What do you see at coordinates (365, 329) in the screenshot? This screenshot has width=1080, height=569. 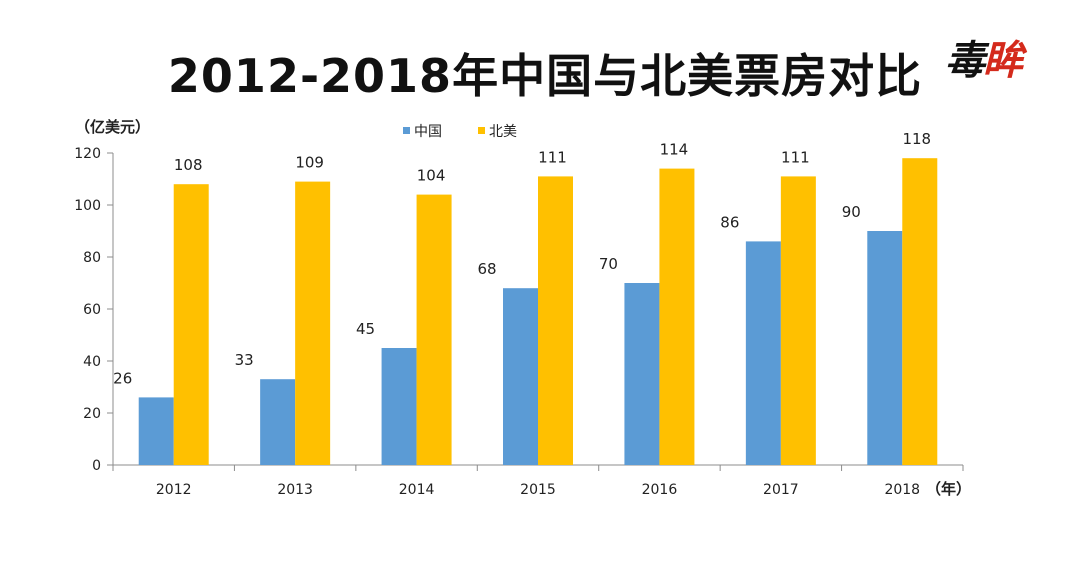 I see `data-label: 45` at bounding box center [365, 329].